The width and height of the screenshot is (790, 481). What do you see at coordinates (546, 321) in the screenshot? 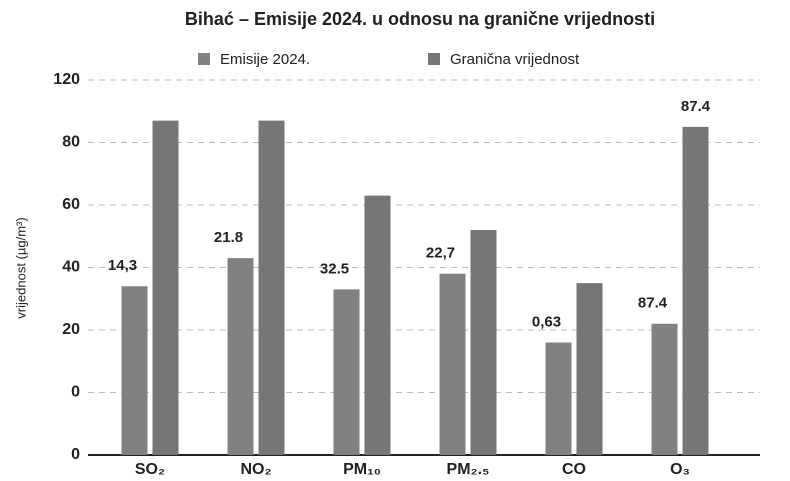
I see `data-label: 0,63` at bounding box center [546, 321].